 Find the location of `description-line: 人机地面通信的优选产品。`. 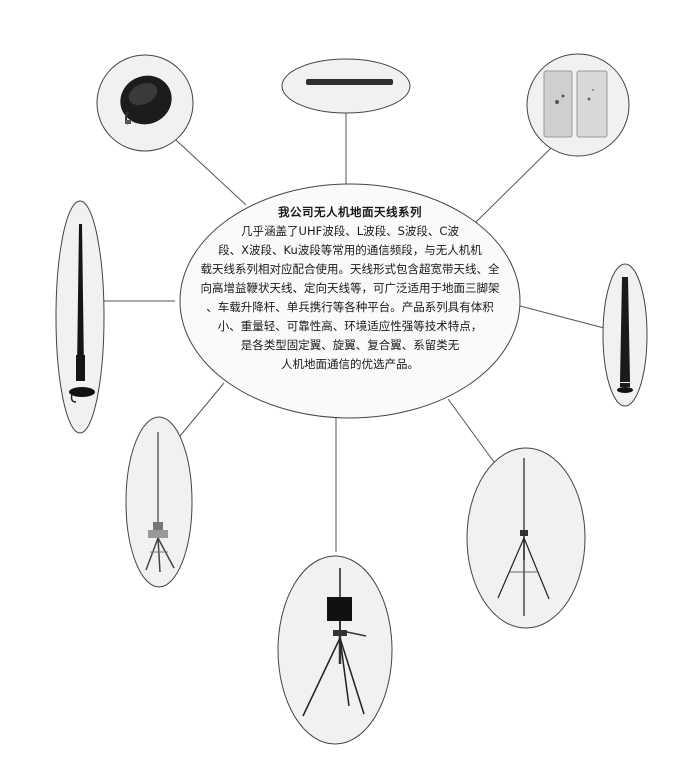

description-line: 人机地面通信的优选产品。 is located at coordinates (350, 364).